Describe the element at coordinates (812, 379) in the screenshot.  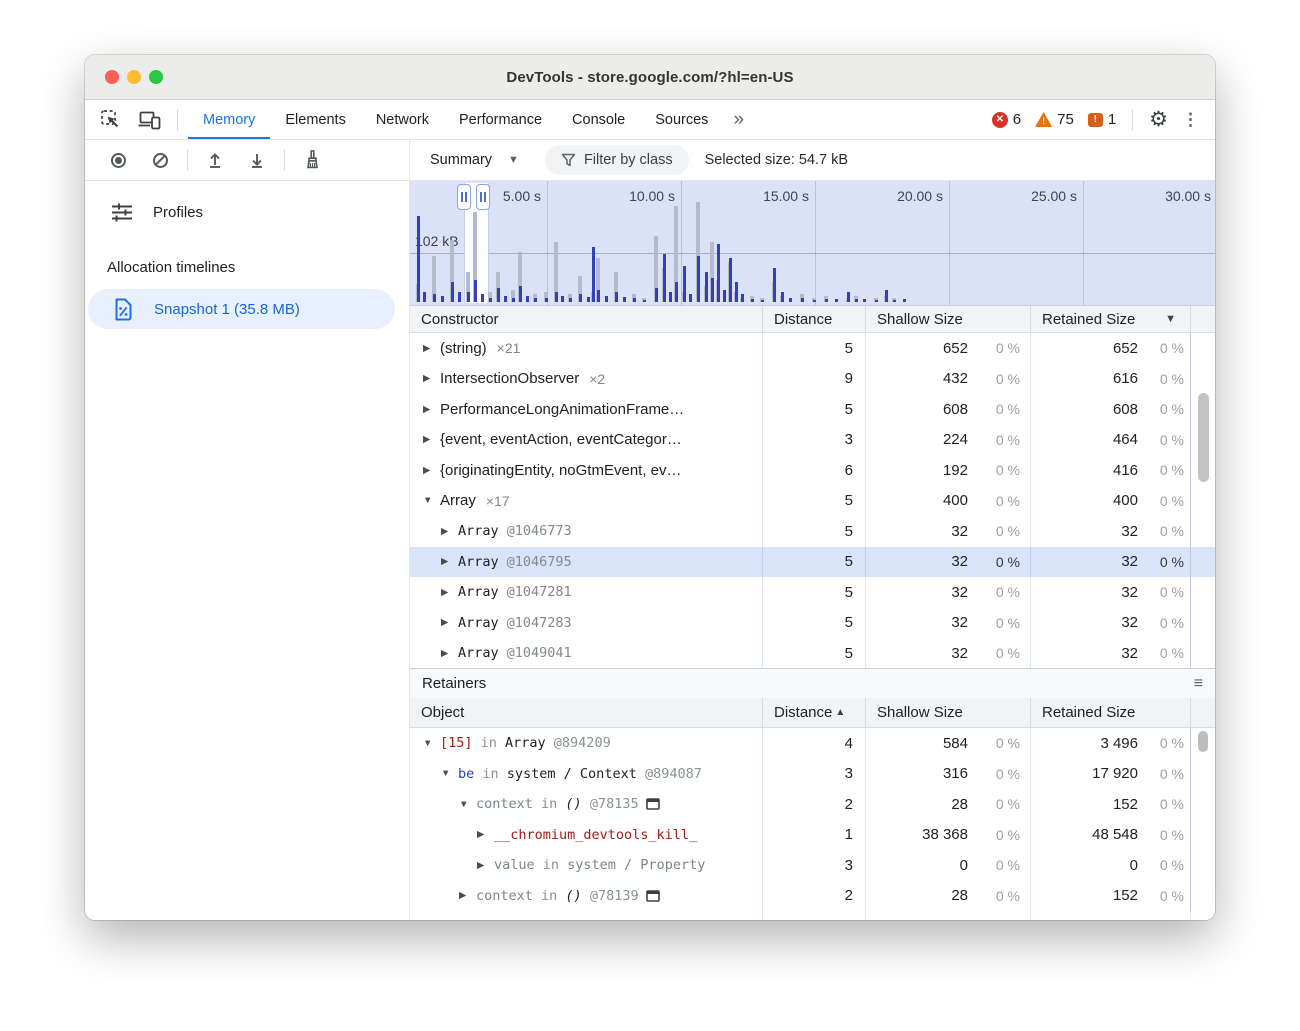
I see `table-row: ▶ IntersectionObserver ×2 9 432 0 % 616 0 %` at that location.